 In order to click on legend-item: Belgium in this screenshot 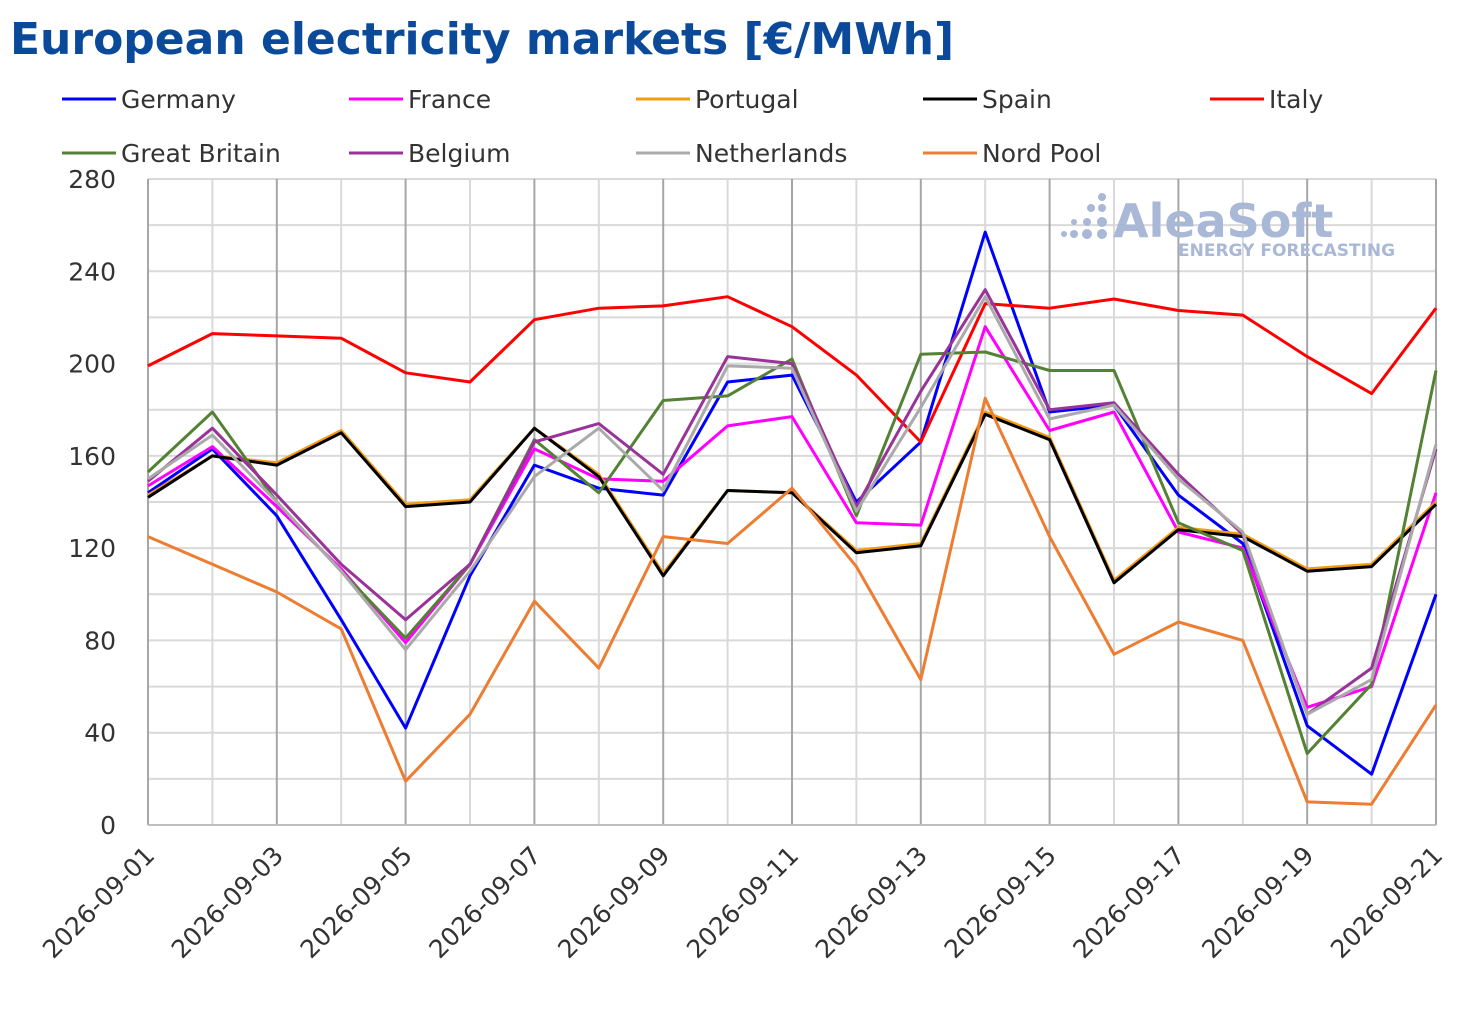, I will do `click(430, 153)`.